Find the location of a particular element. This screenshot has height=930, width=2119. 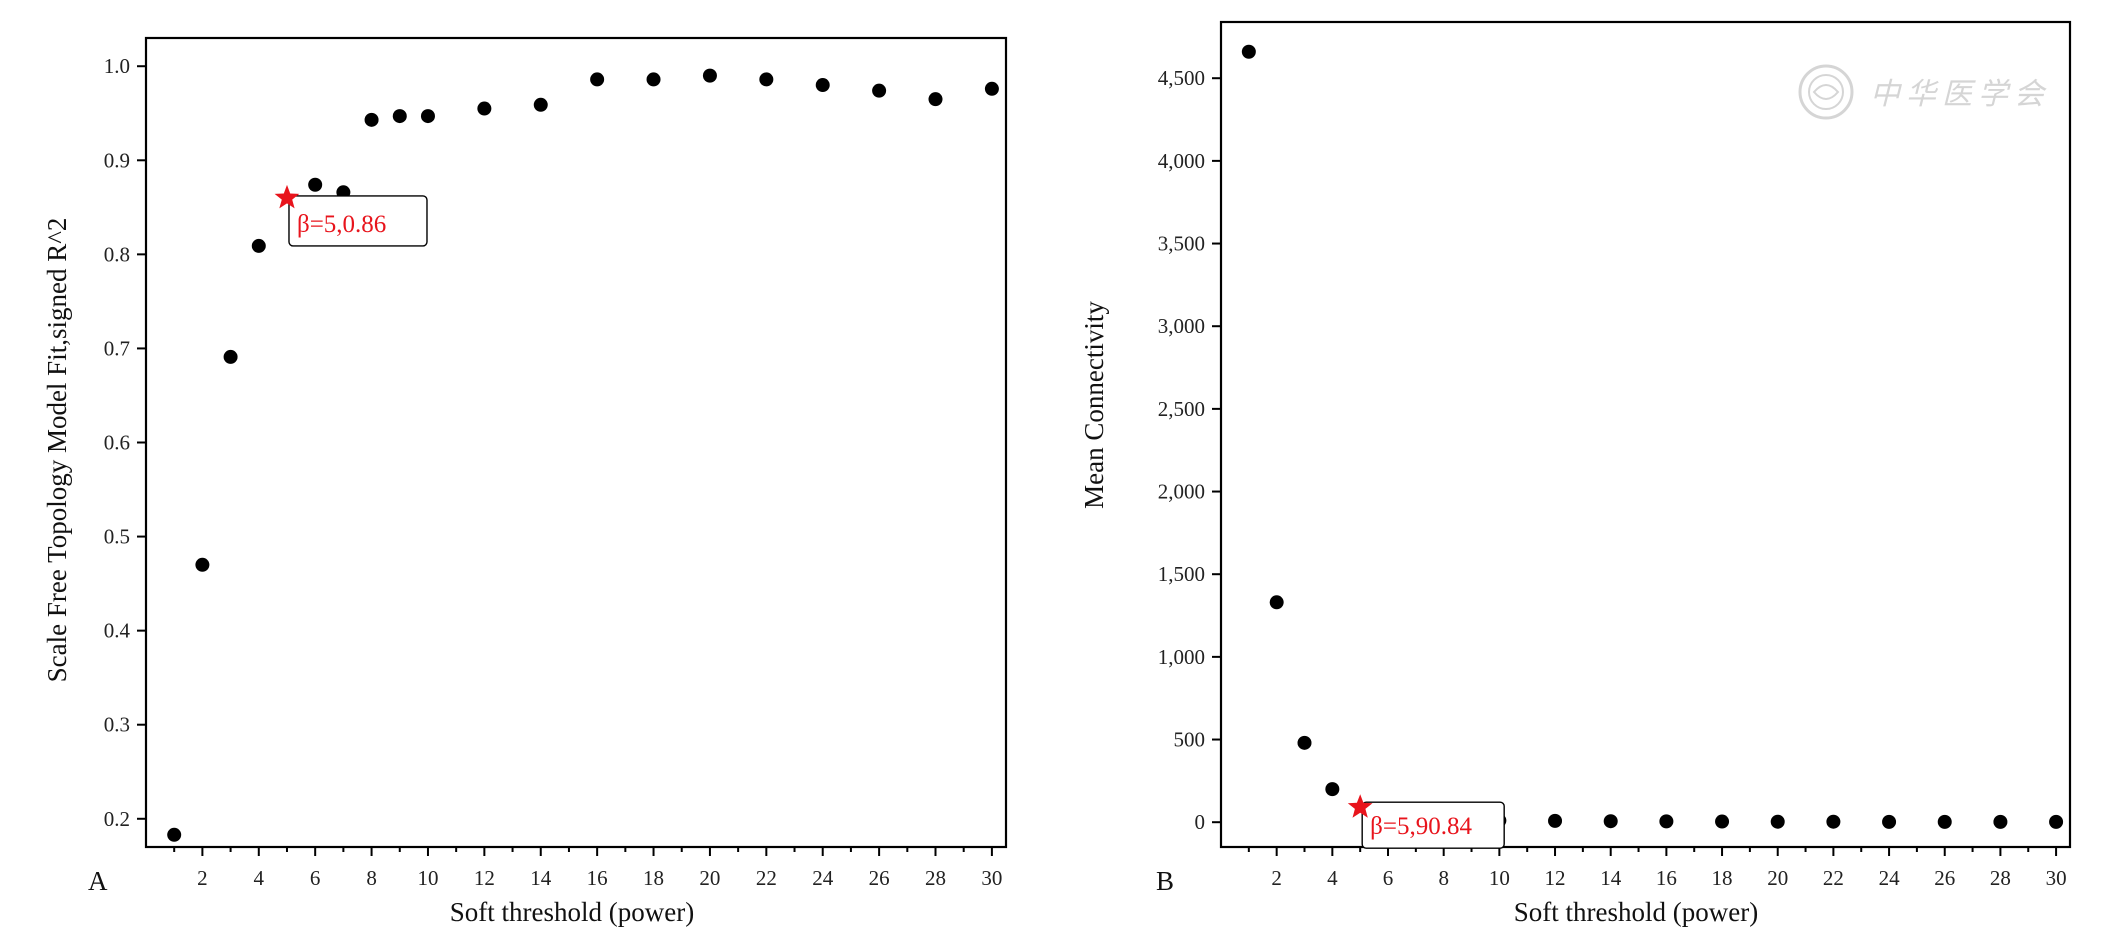

panel-b-x-tick-label: 2 is located at coordinates (1276, 878).